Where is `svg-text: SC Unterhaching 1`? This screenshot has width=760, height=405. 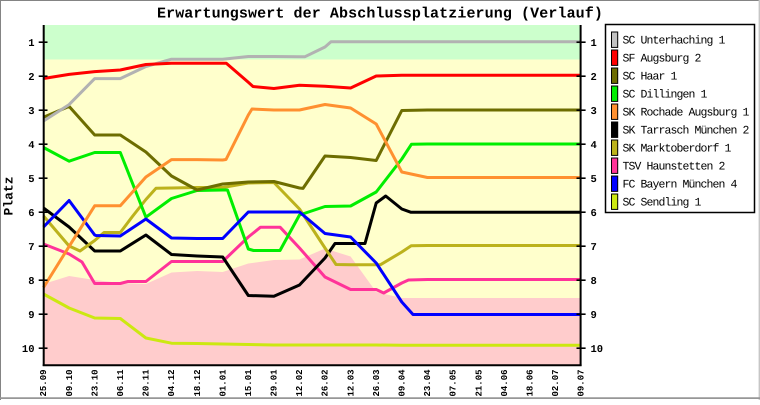 svg-text: SC Unterhaching 1 is located at coordinates (674, 40).